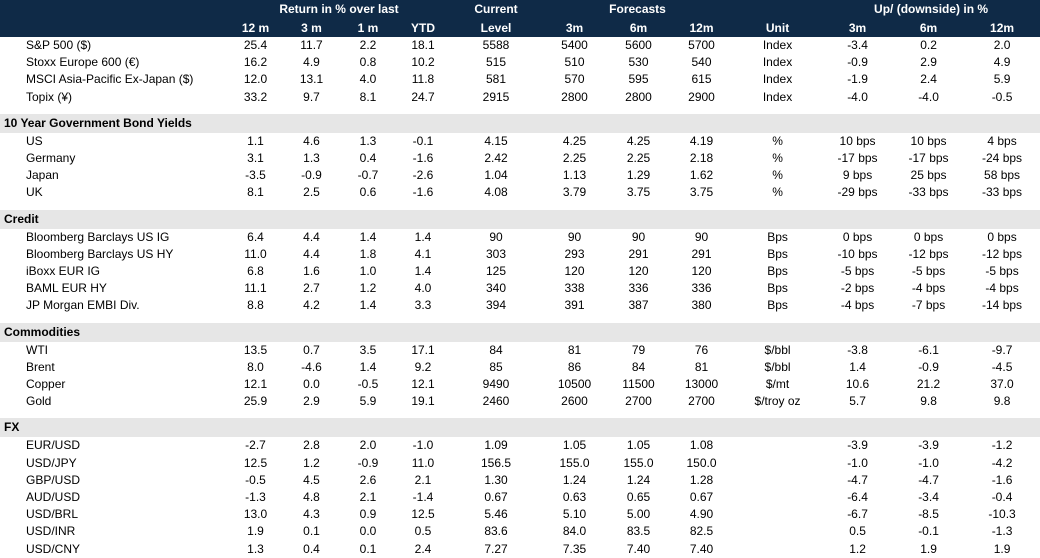 This screenshot has width=1040, height=558. Describe the element at coordinates (496, 366) in the screenshot. I see `cell-cur: 85` at that location.